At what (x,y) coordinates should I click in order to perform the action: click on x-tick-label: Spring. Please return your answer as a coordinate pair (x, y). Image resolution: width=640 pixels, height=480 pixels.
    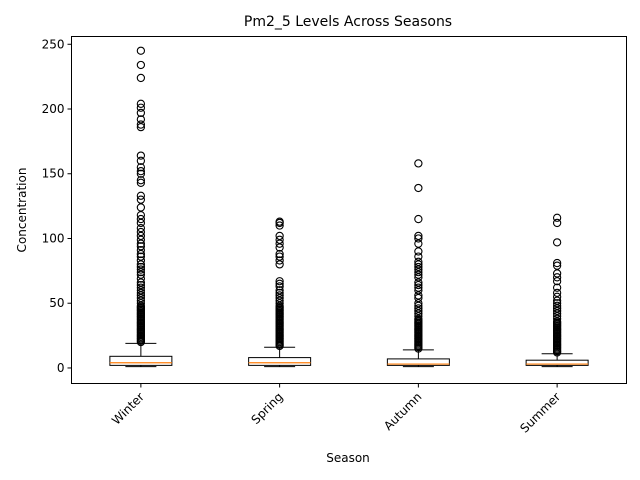
    Looking at the image, I should click on (266, 408).